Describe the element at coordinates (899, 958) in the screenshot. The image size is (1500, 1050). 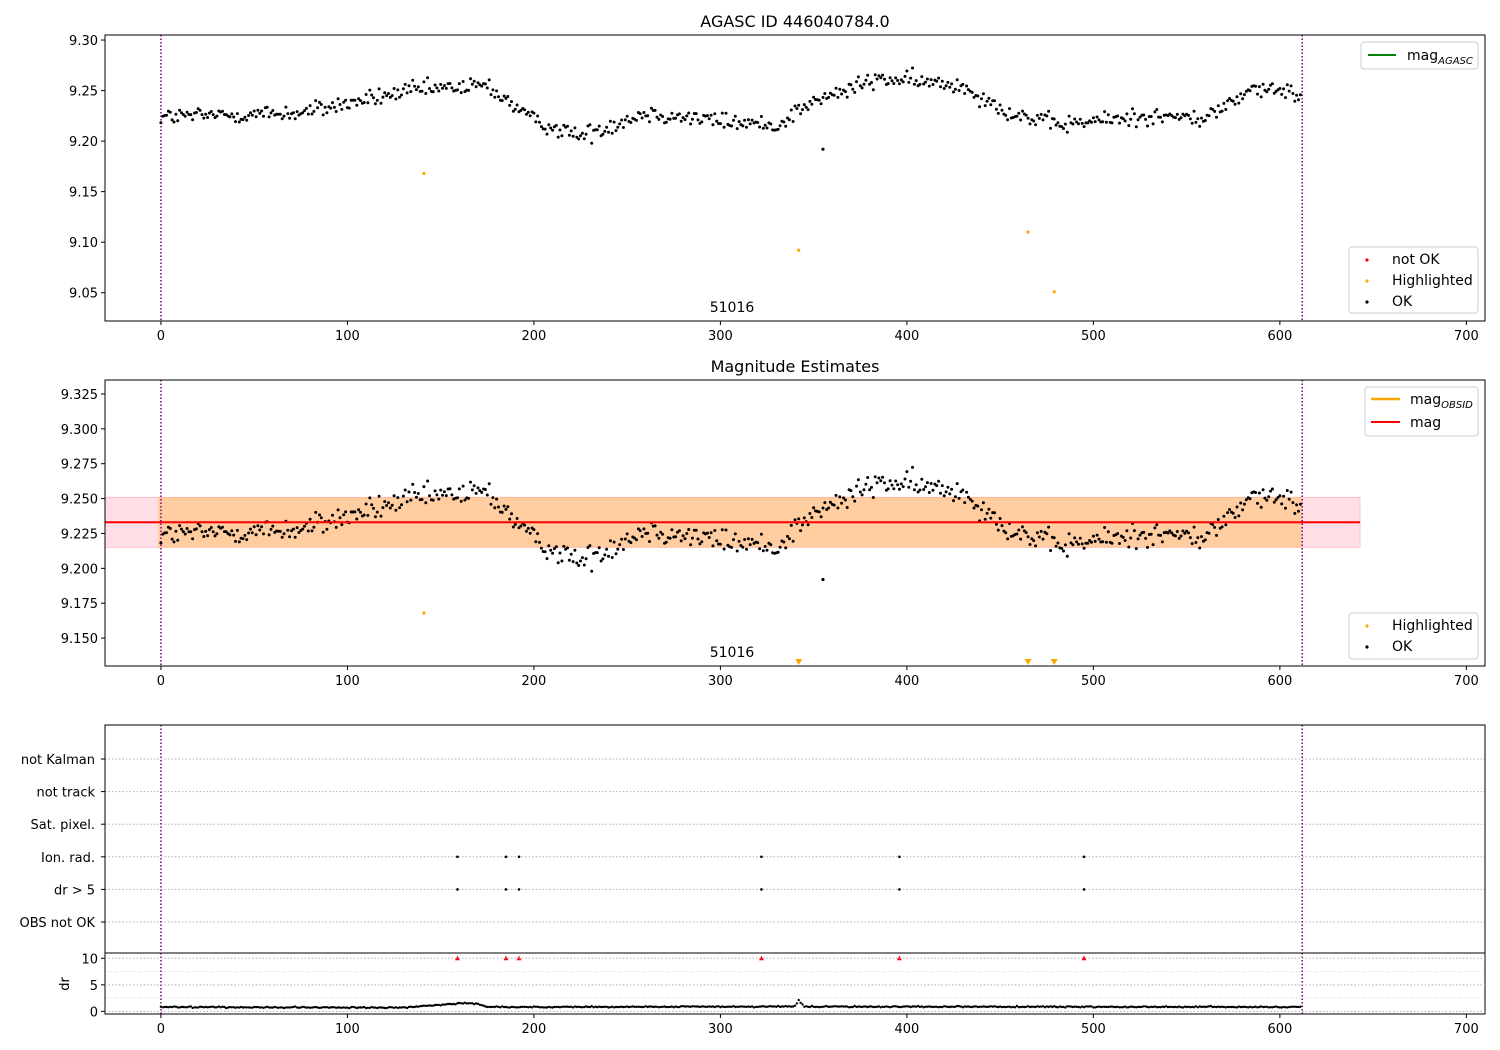
I see `dr-flag-marker` at that location.